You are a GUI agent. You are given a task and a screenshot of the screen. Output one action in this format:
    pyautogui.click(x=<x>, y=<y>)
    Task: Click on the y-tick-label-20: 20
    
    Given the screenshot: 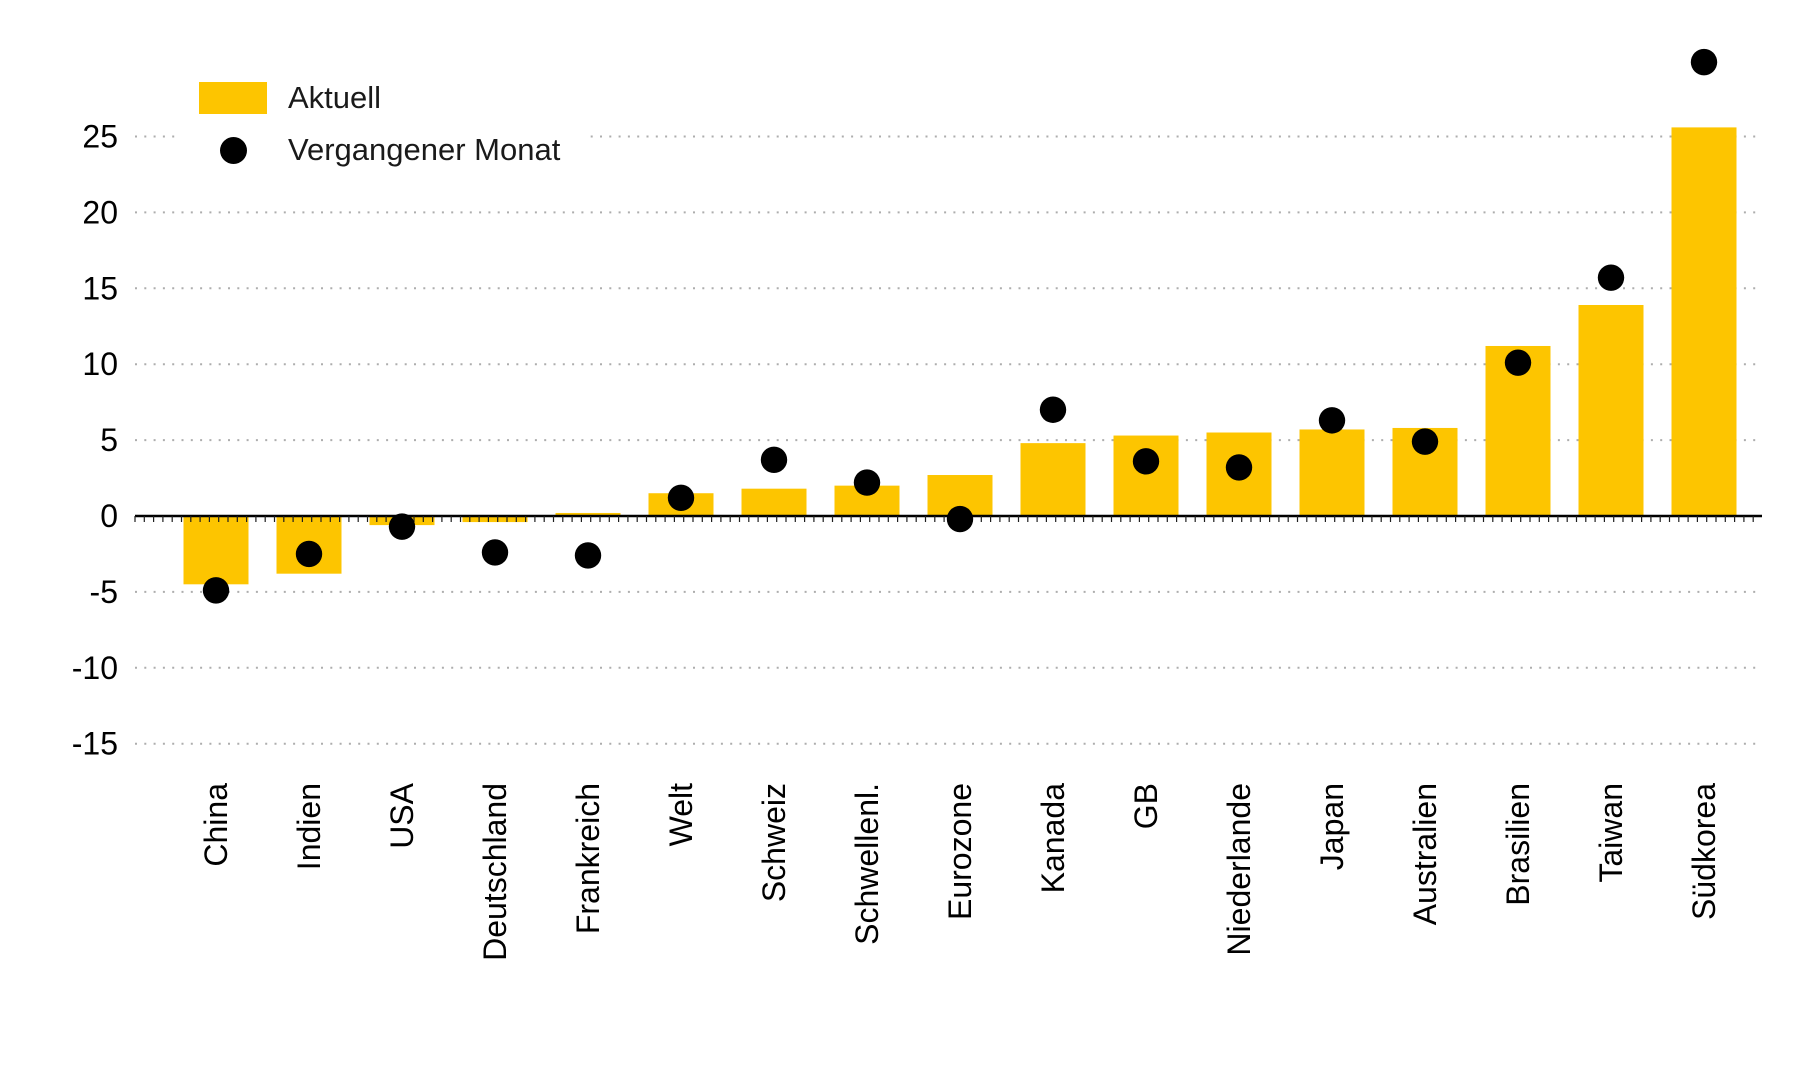 What is the action you would take?
    pyautogui.click(x=100, y=212)
    